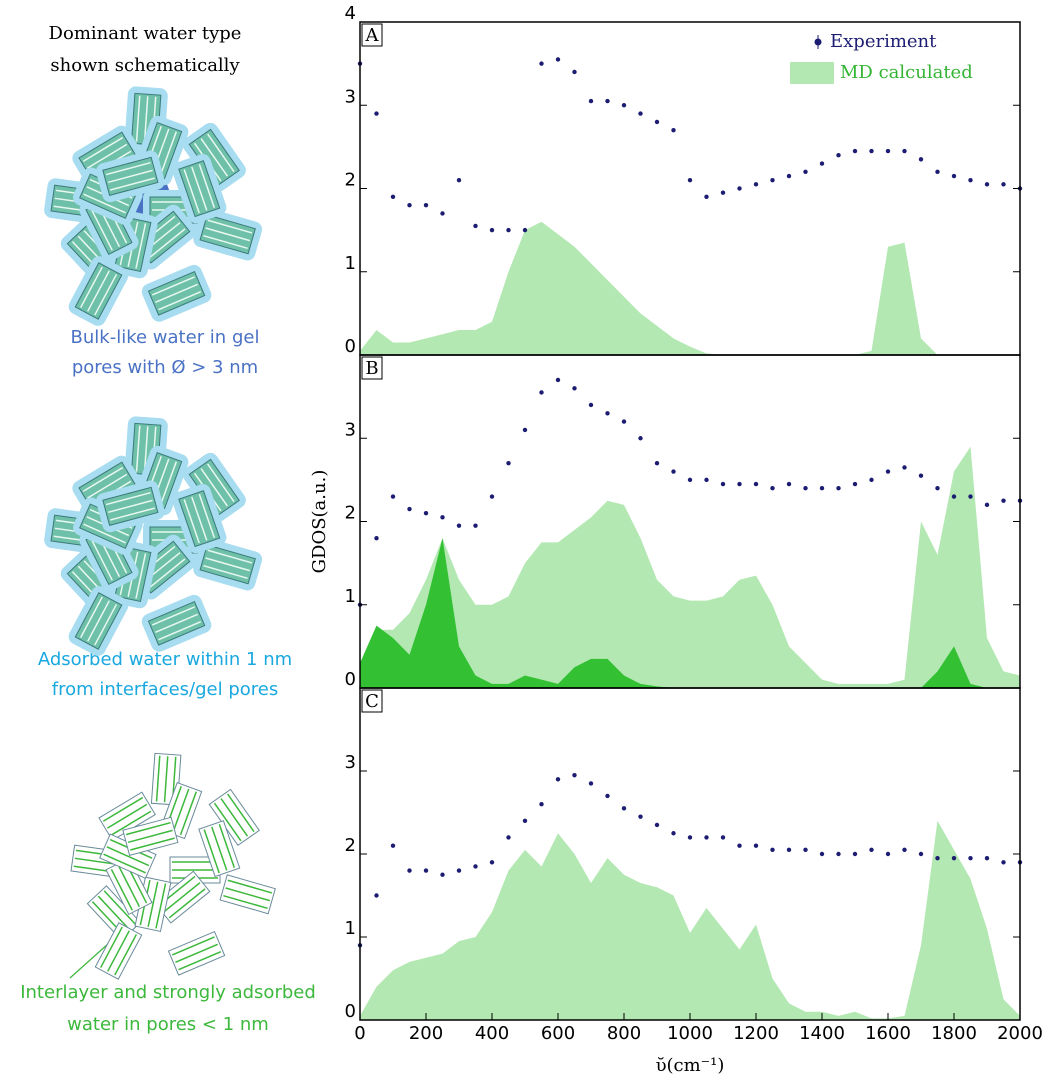  Describe the element at coordinates (319, 522) in the screenshot. I see `y-axis-label: GDOS(a.u.)` at that location.